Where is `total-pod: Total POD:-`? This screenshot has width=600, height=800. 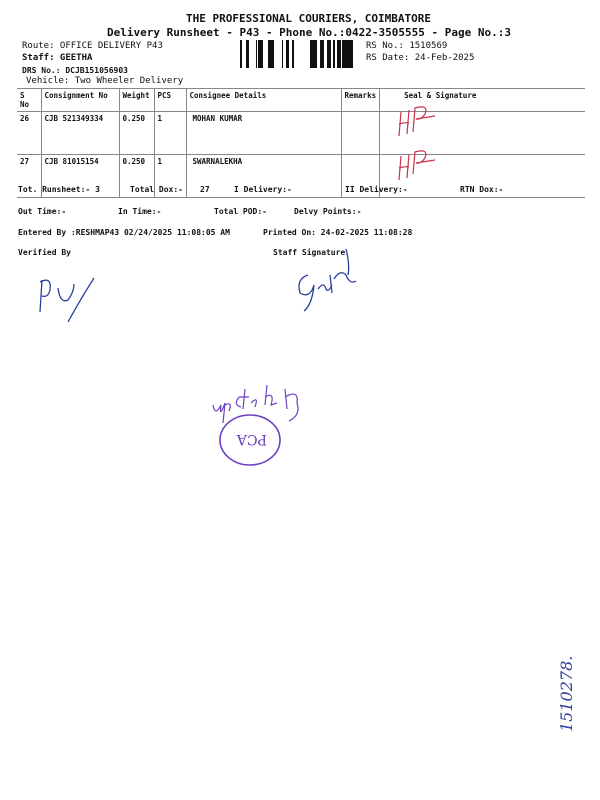 total-pod: Total POD:- is located at coordinates (240, 211).